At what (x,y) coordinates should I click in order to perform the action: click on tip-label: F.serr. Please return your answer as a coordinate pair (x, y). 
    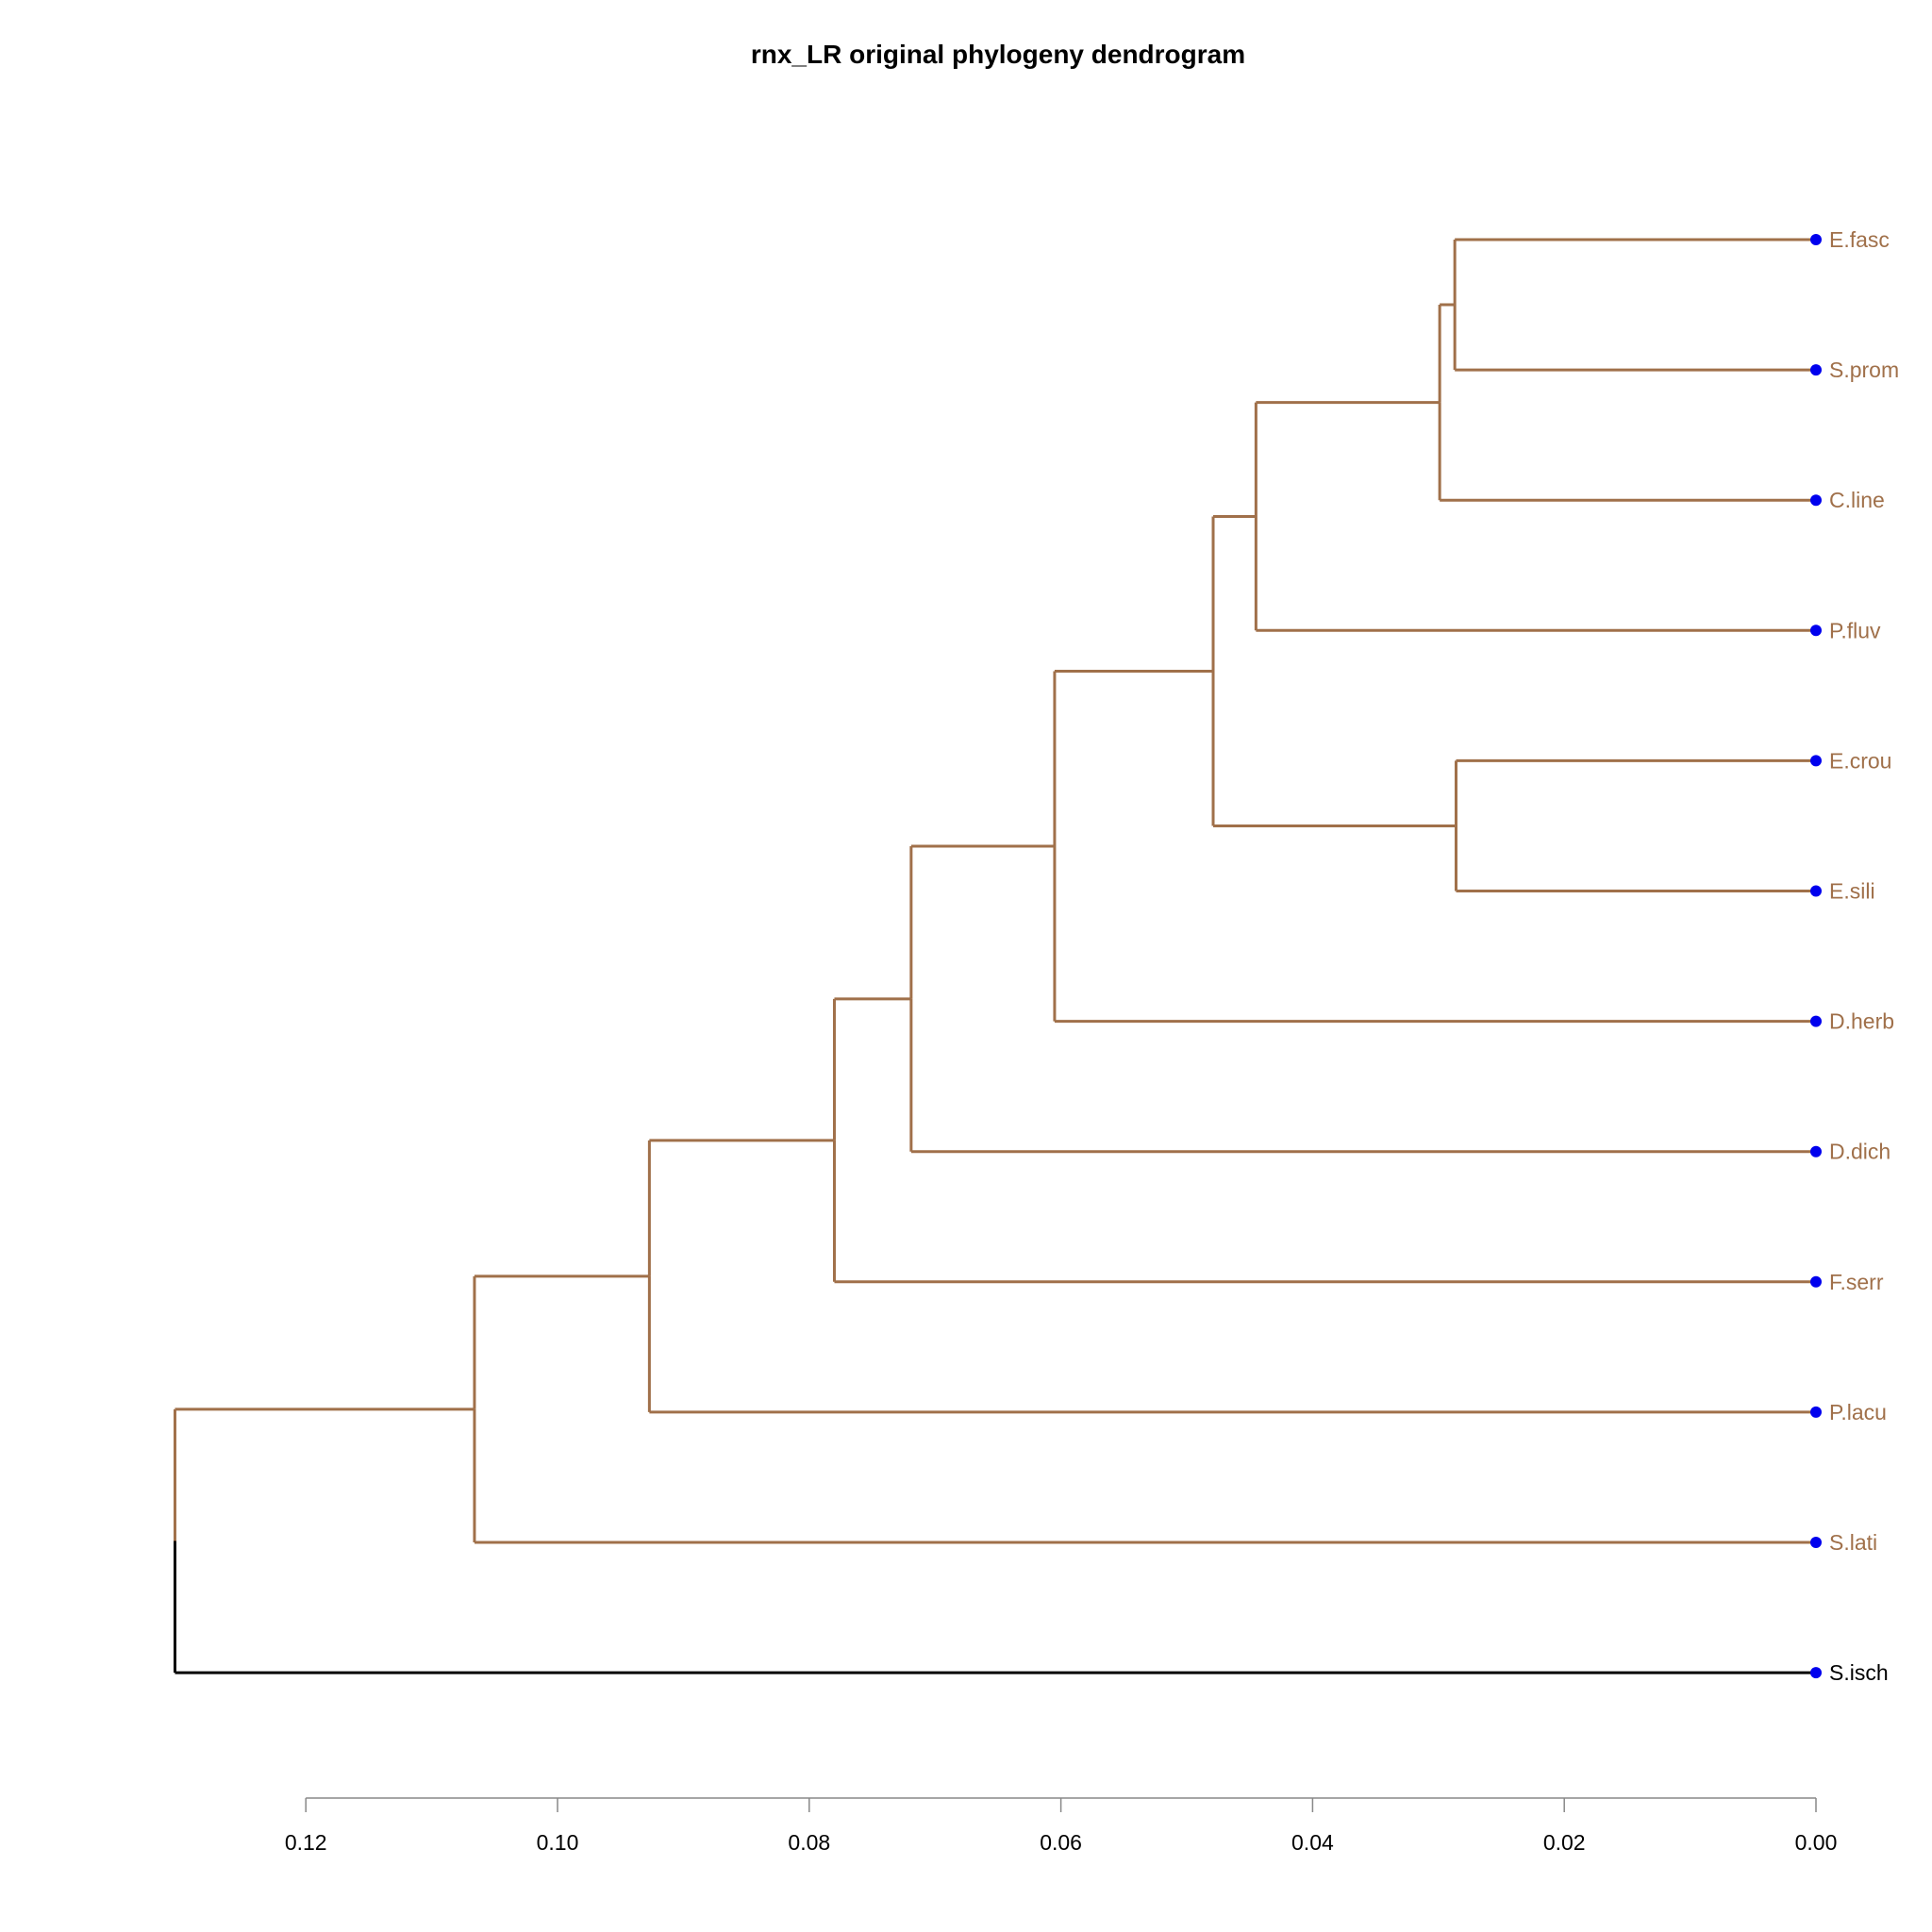
    Looking at the image, I should click on (1856, 1282).